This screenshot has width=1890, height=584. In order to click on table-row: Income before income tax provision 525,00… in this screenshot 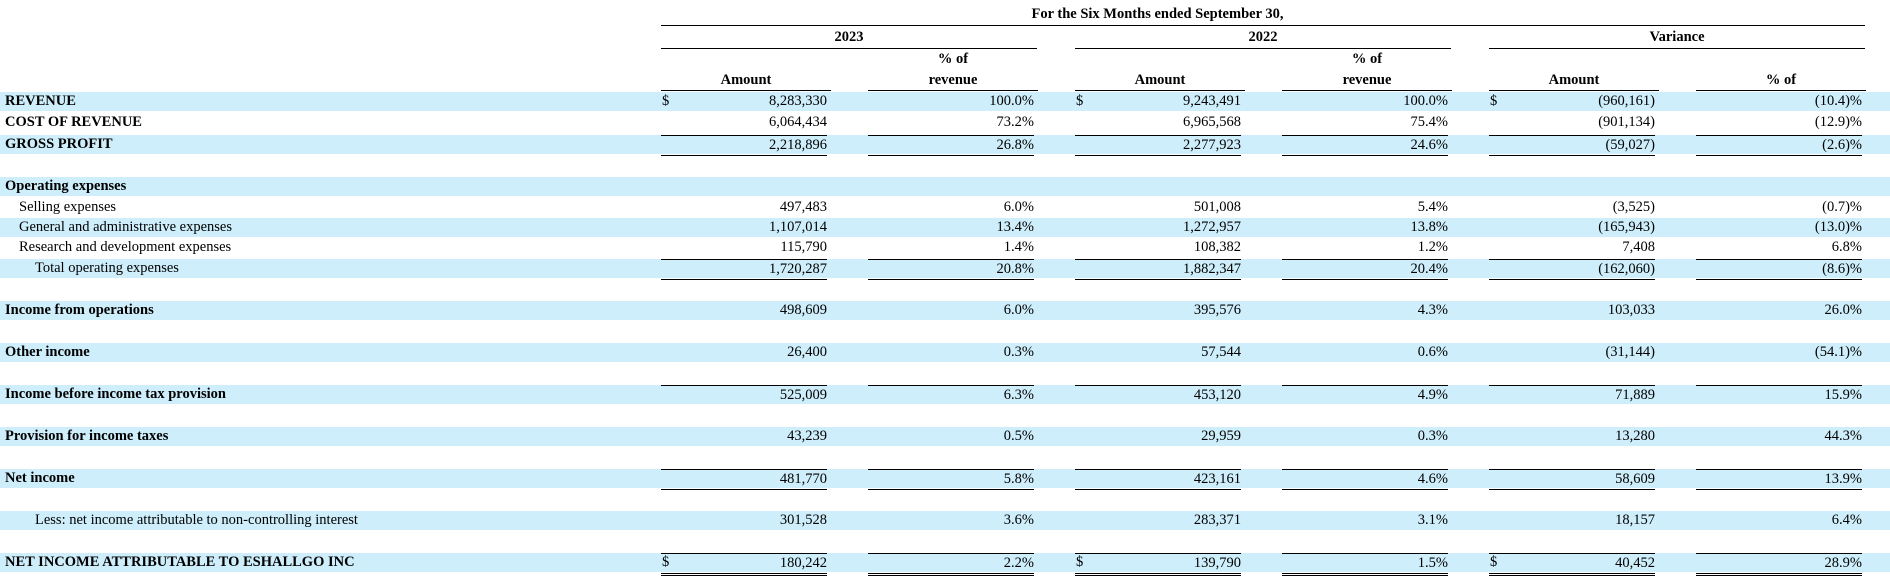, I will do `click(945, 394)`.